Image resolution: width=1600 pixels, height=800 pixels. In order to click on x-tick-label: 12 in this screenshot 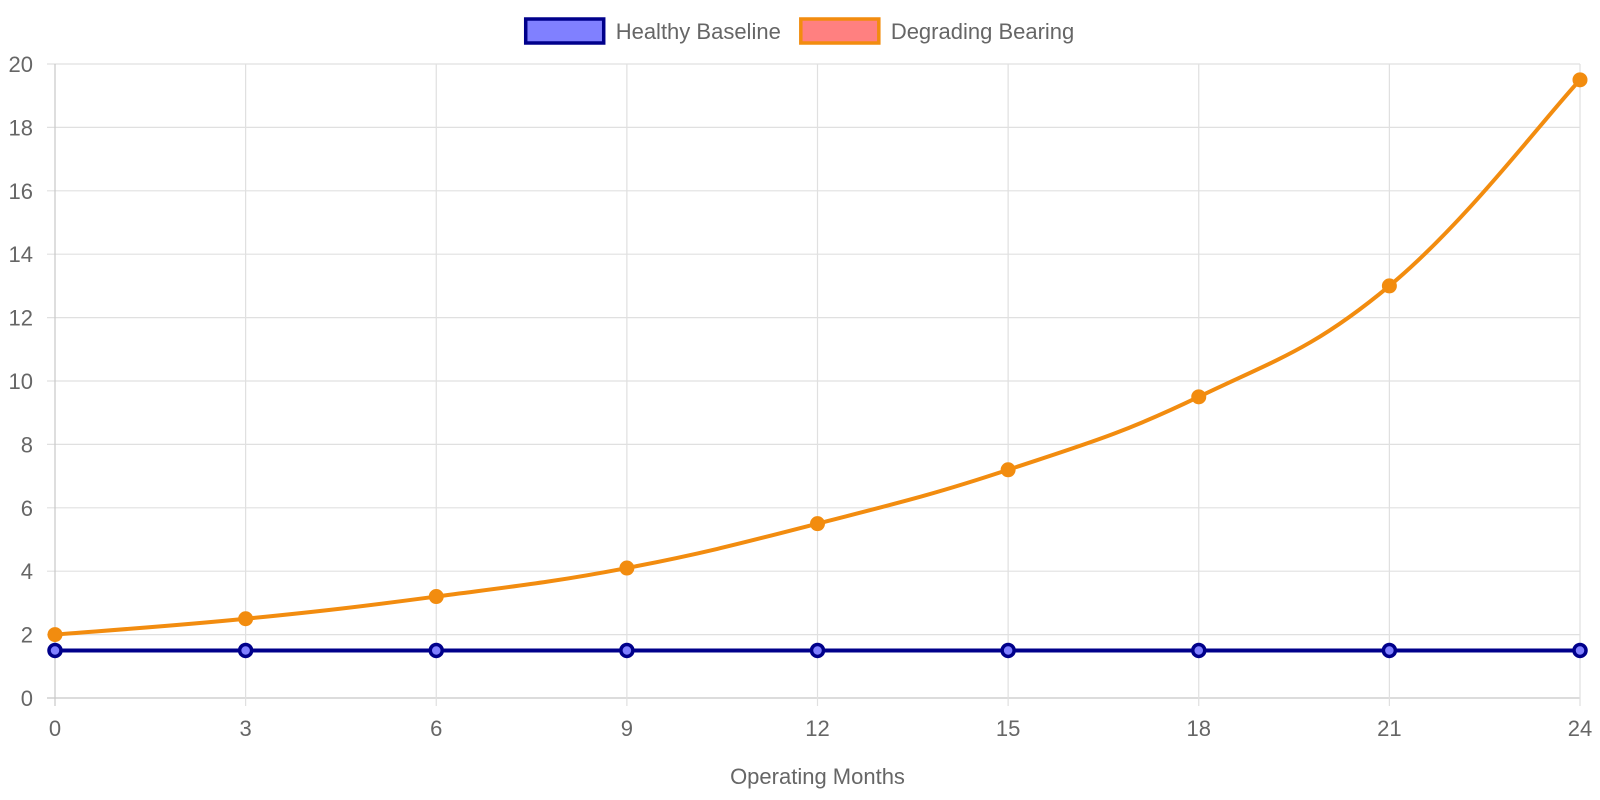, I will do `click(817, 728)`.